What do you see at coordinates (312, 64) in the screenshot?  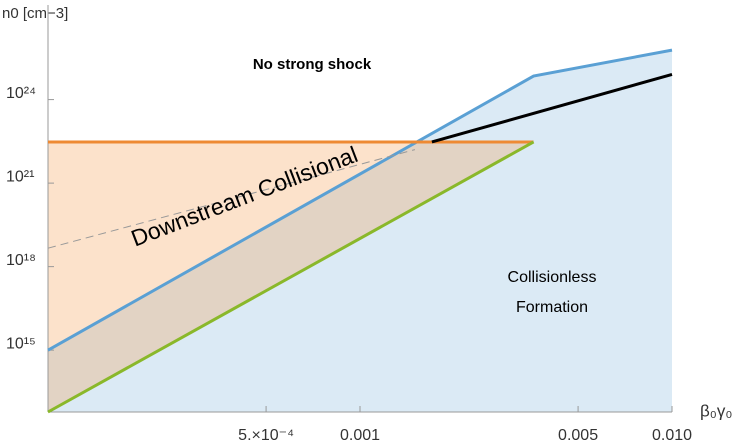 I see `annotation: No strong shock` at bounding box center [312, 64].